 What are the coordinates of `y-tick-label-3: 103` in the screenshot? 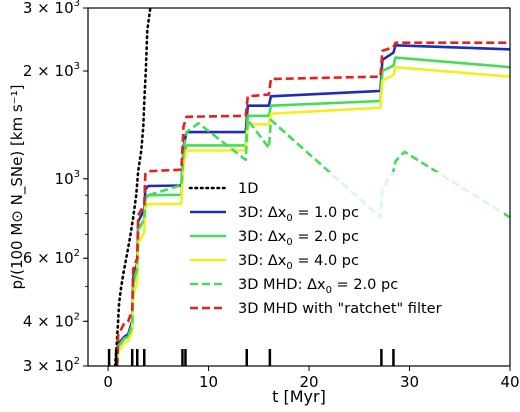 It's located at (67, 178).